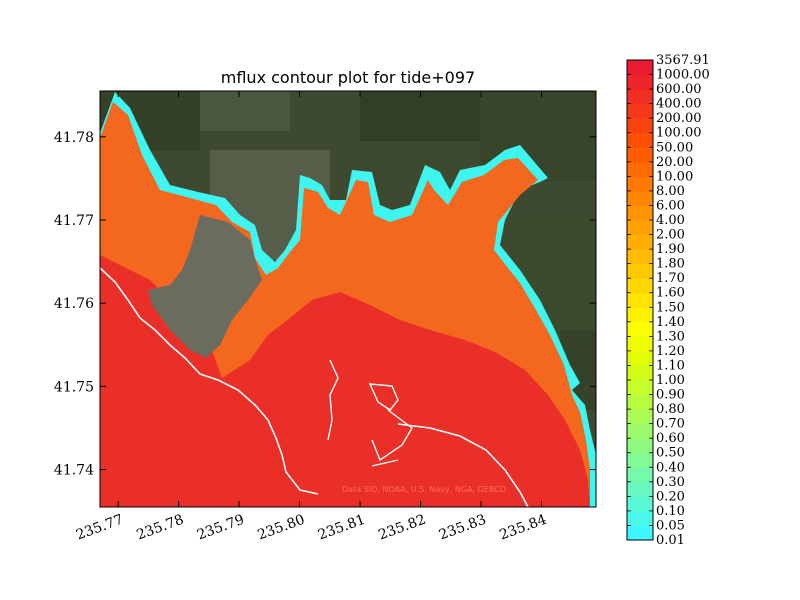  Describe the element at coordinates (674, 176) in the screenshot. I see `colorbar-label: 10.00` at that location.